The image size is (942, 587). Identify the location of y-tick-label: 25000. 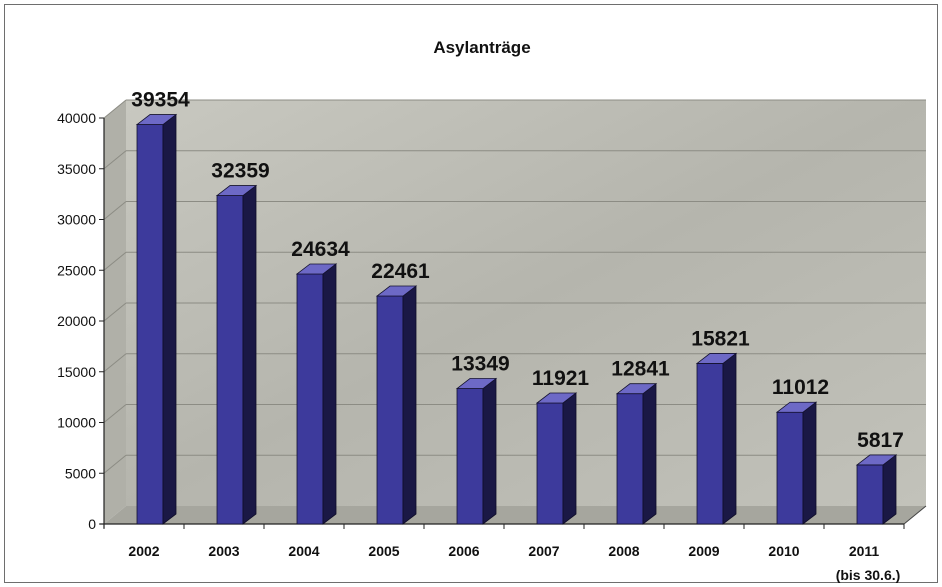
(76, 270).